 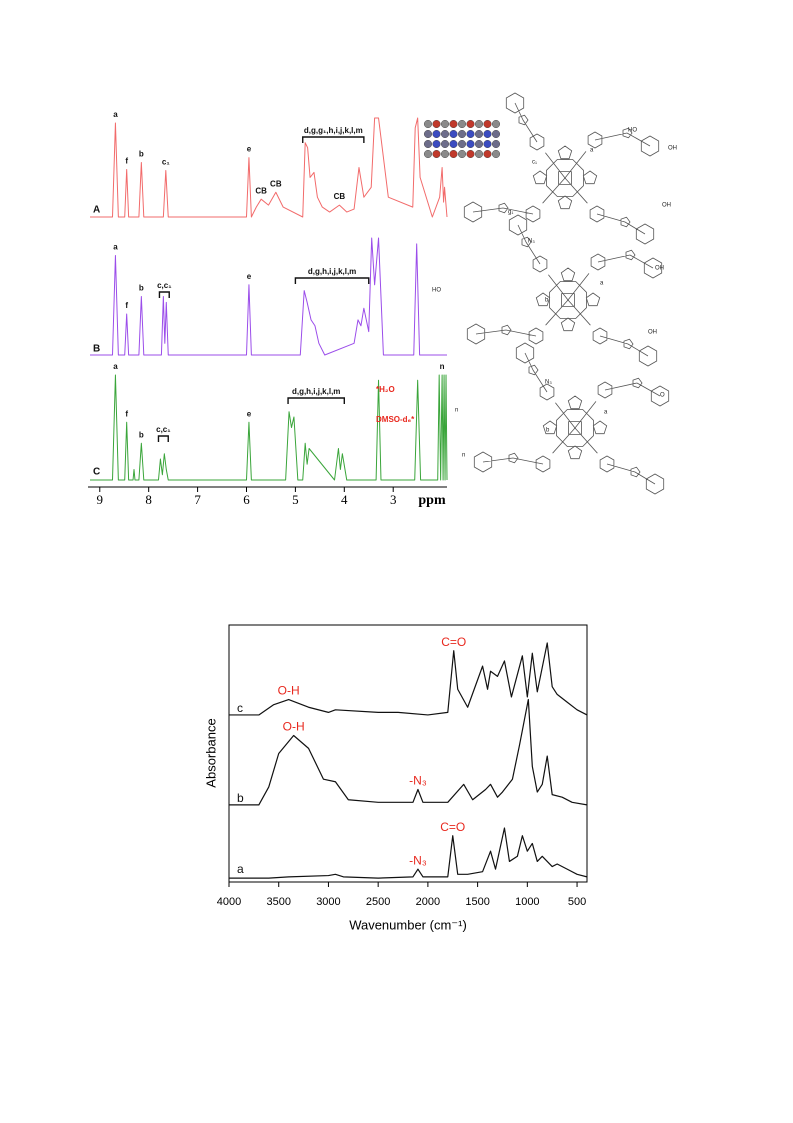 What do you see at coordinates (527, 902) in the screenshot?
I see `x-tick-label: 1000` at bounding box center [527, 902].